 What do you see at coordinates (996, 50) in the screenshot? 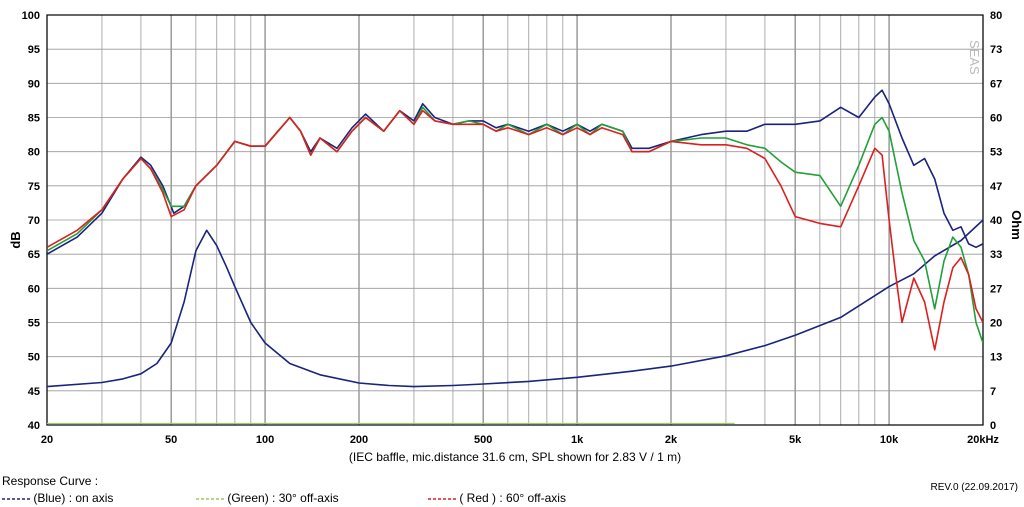
I see `y-right-tick-label: 73` at bounding box center [996, 50].